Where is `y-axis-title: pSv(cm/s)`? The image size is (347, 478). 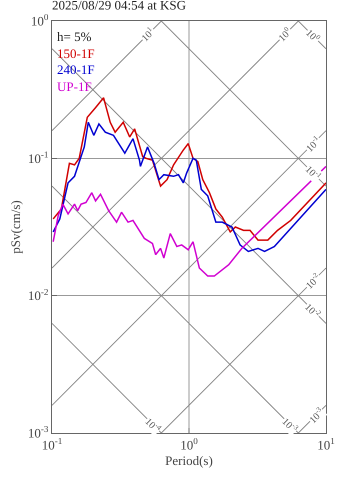 y-axis-title: pSv(cm/s) is located at coordinates (15, 227).